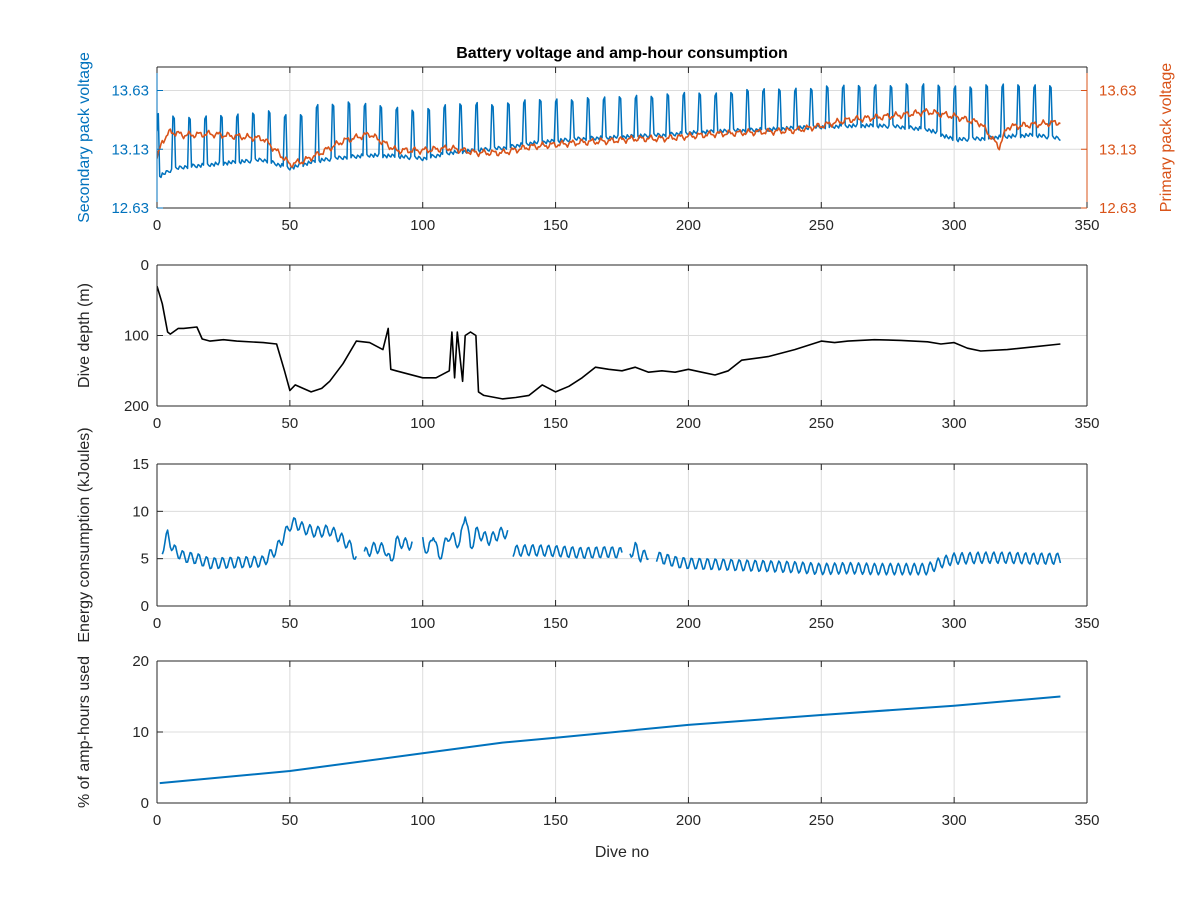  I want to click on series-line-secondary-voltage, so click(609, 131).